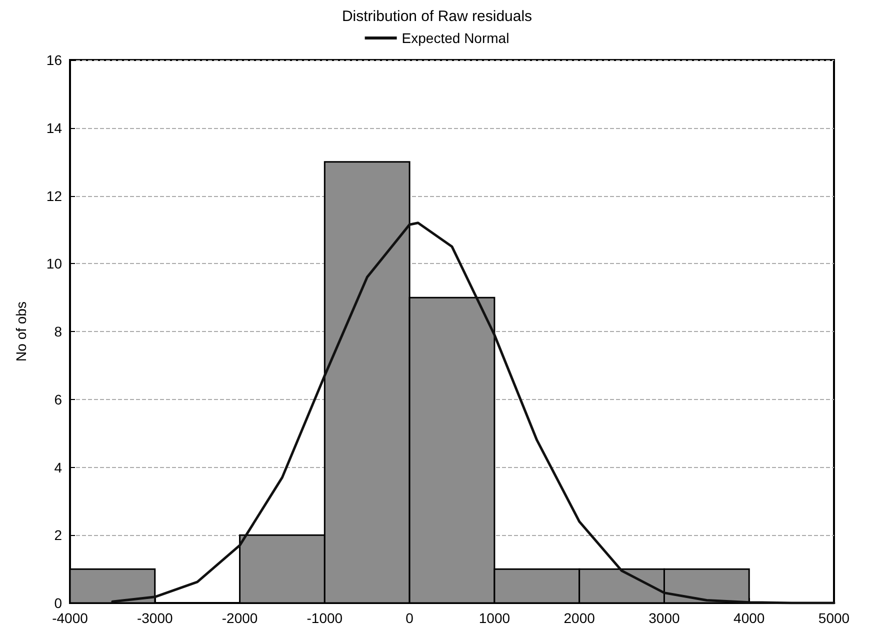 The width and height of the screenshot is (874, 633). Describe the element at coordinates (58, 603) in the screenshot. I see `y-tick-label: 0` at that location.